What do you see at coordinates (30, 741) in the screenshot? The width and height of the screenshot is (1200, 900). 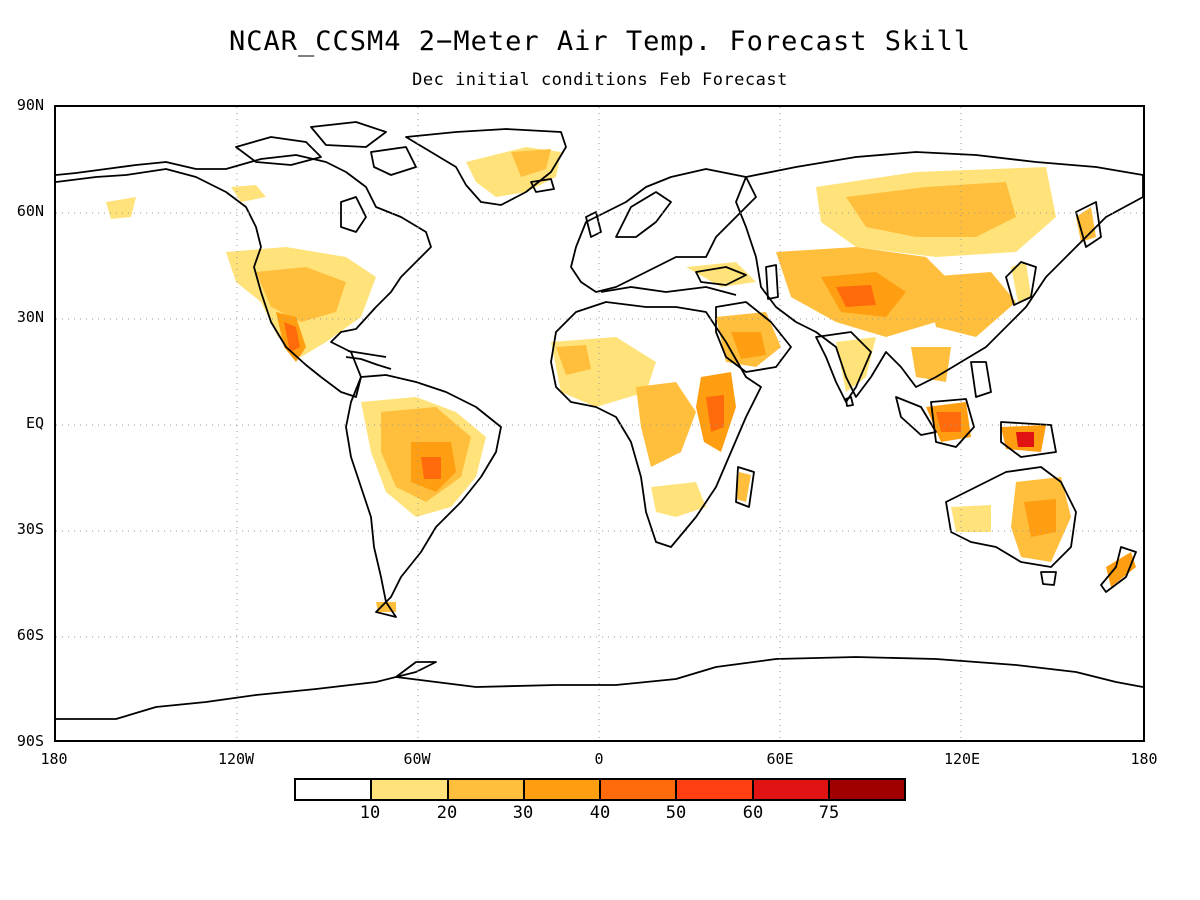 I see `lat-label-90s: 90S` at bounding box center [30, 741].